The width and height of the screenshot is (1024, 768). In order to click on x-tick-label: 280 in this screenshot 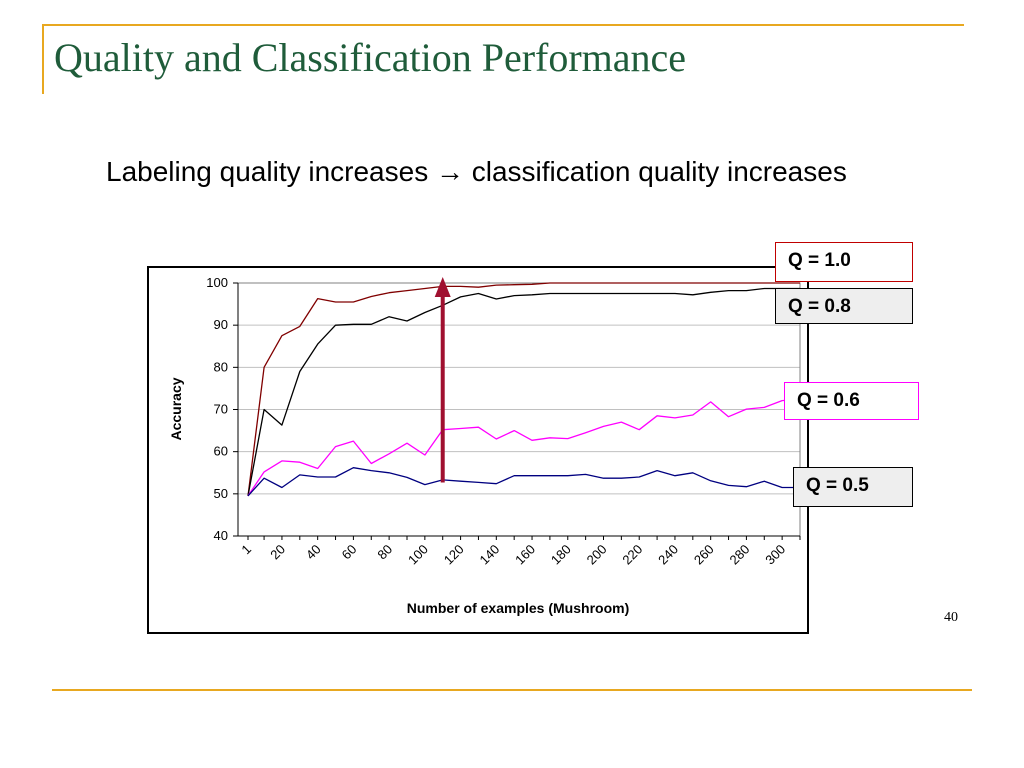, I will do `click(740, 555)`.